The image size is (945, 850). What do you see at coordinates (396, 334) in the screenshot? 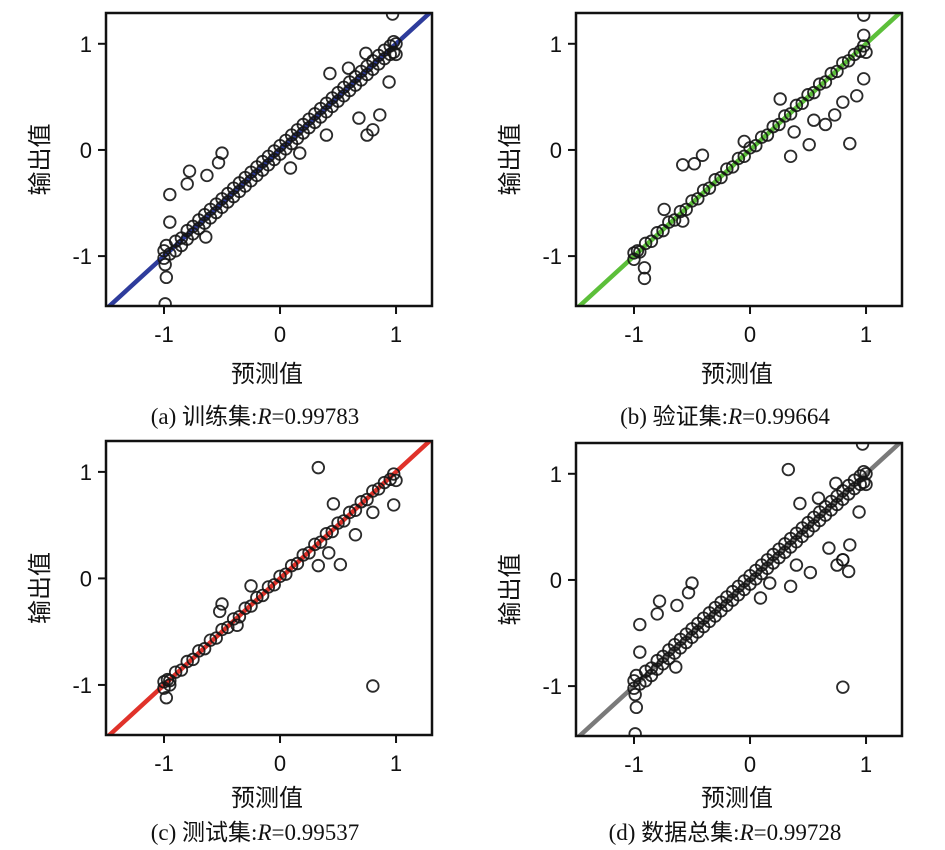
I see `x-tick-label: 1` at bounding box center [396, 334].